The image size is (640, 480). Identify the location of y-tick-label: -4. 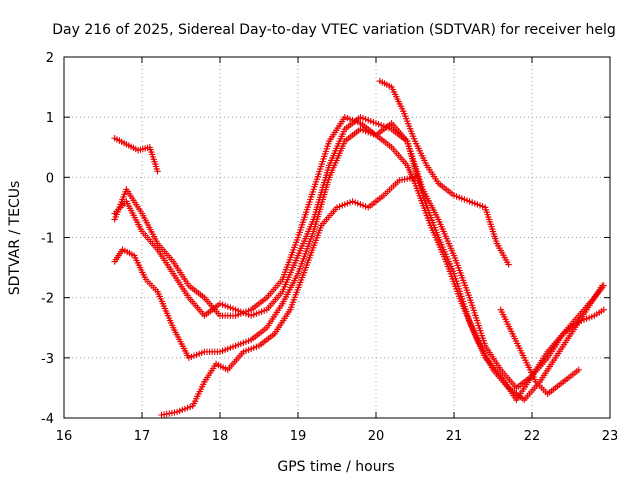
(47, 419).